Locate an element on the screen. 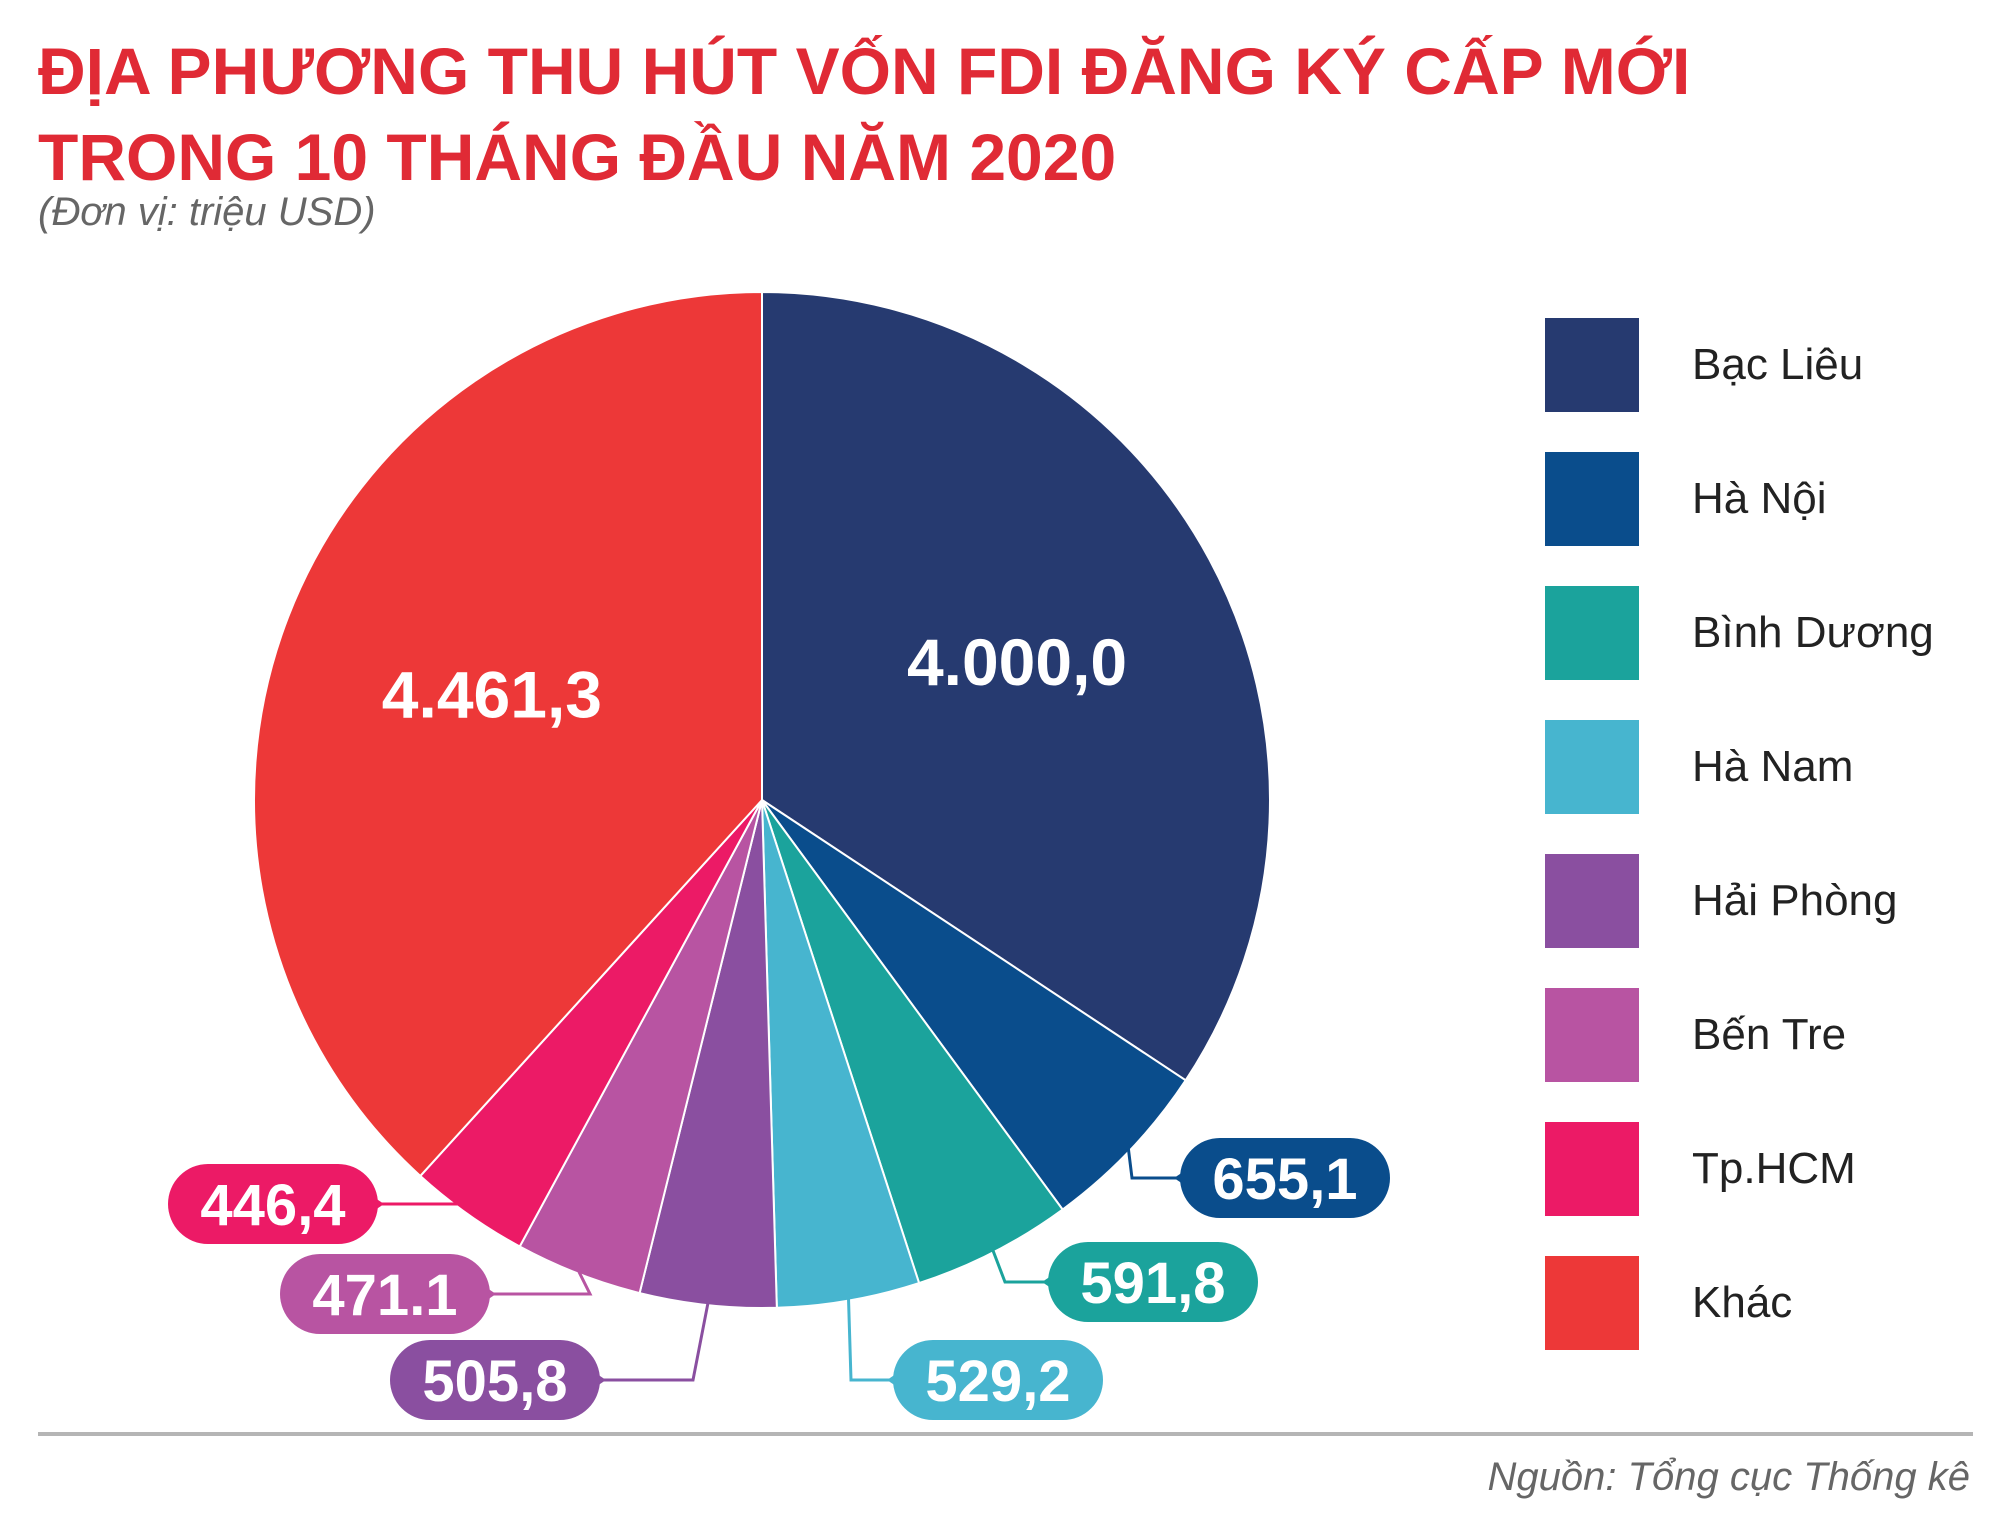  callout-ha-nam: 529,2 is located at coordinates (975, 1359).